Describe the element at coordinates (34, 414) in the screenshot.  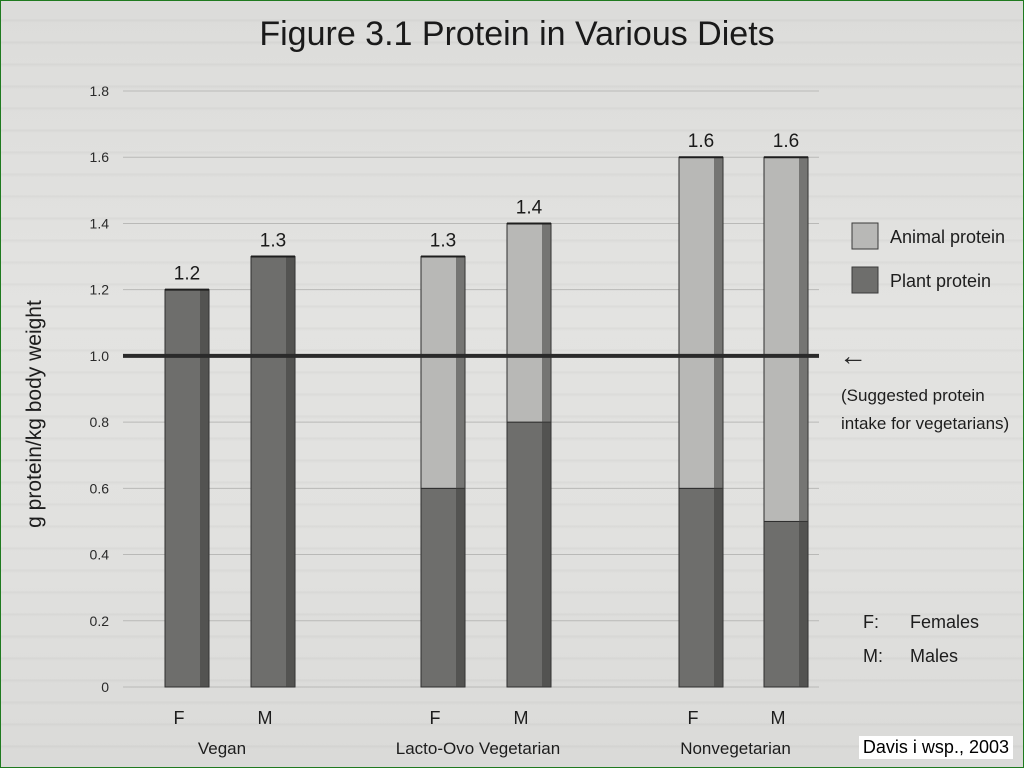
I see `y-axis-label: g protein/kg body weight` at that location.